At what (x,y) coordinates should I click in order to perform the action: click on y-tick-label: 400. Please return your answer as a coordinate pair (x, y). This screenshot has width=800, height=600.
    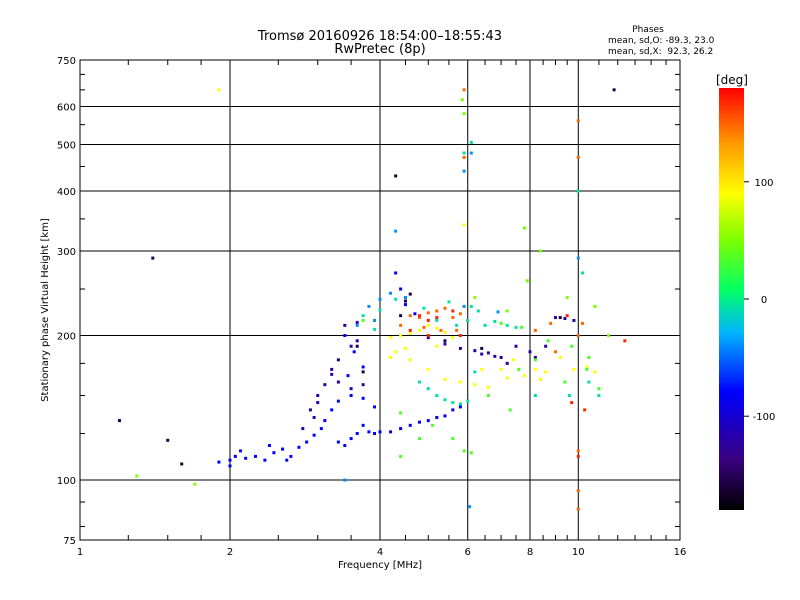
    Looking at the image, I should click on (66, 192).